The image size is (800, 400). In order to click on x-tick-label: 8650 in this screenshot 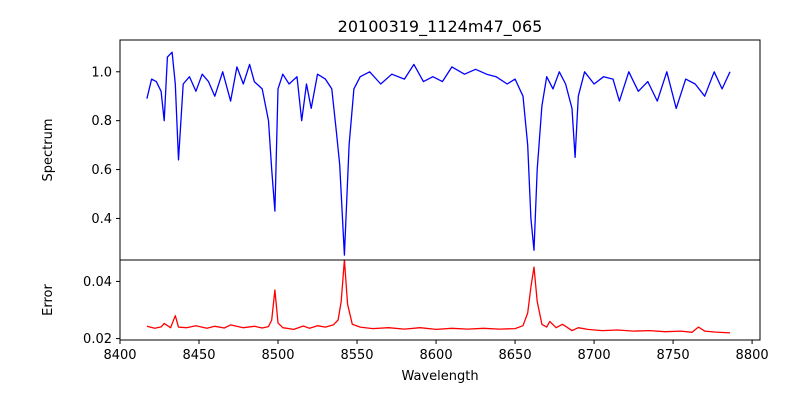, I will do `click(515, 355)`.